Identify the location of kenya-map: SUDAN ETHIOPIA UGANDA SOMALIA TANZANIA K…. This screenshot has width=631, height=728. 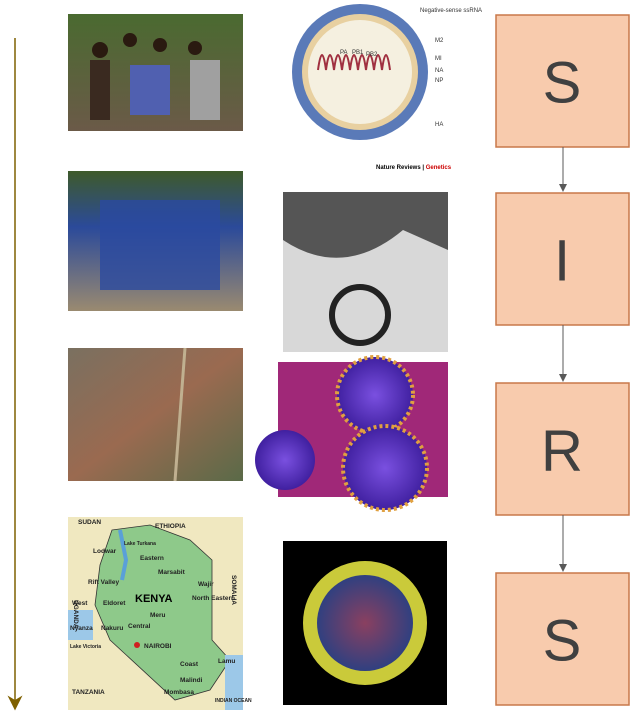
(160, 613).